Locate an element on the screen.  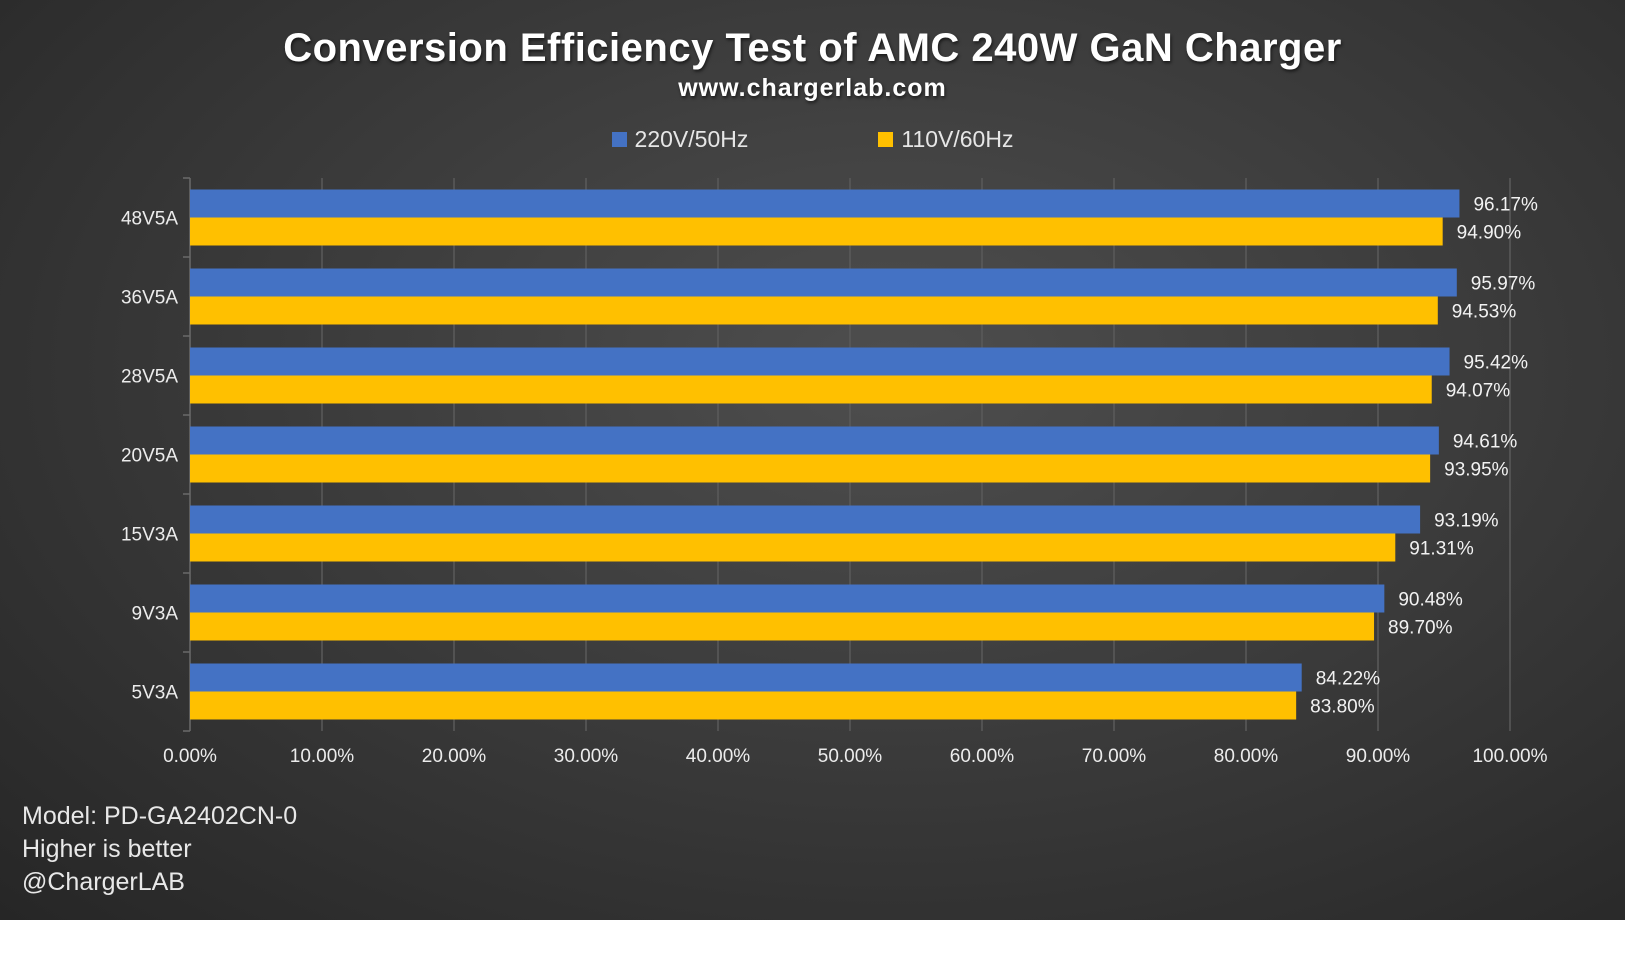
data-label: 89.70% is located at coordinates (1420, 628).